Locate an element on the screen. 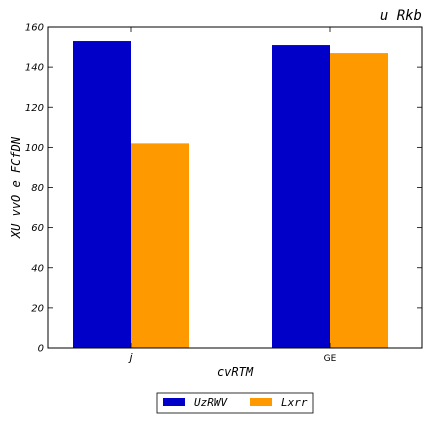 This screenshot has width=432, height=432. legend-label-series-2: Lxrr is located at coordinates (294, 402).